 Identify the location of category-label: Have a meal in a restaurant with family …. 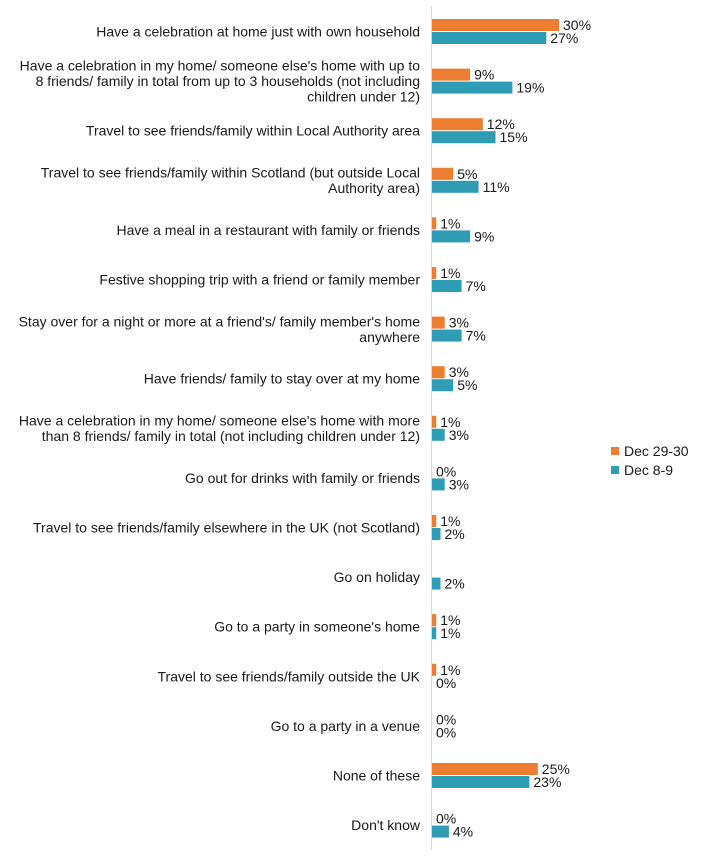
(268, 230).